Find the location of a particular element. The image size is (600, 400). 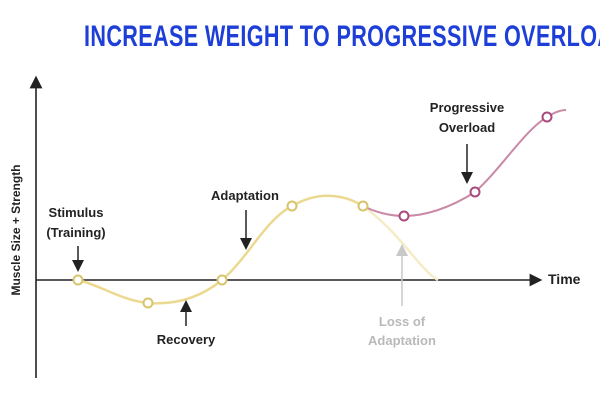

adaptation-label: Adaptation is located at coordinates (245, 195).